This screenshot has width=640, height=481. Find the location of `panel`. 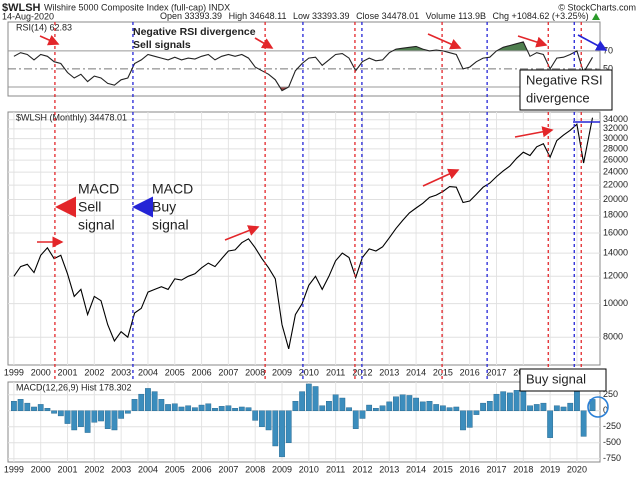

panel is located at coordinates (304, 66).